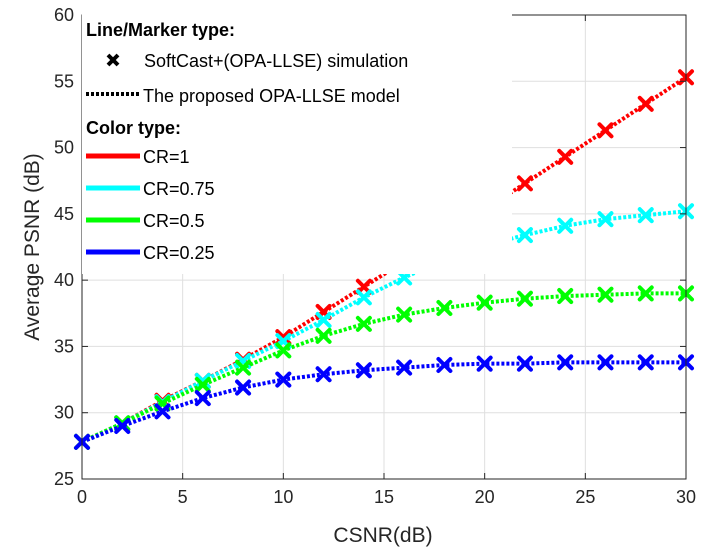 The image size is (713, 550). I want to click on y-tick-label: 50, so click(64, 148).